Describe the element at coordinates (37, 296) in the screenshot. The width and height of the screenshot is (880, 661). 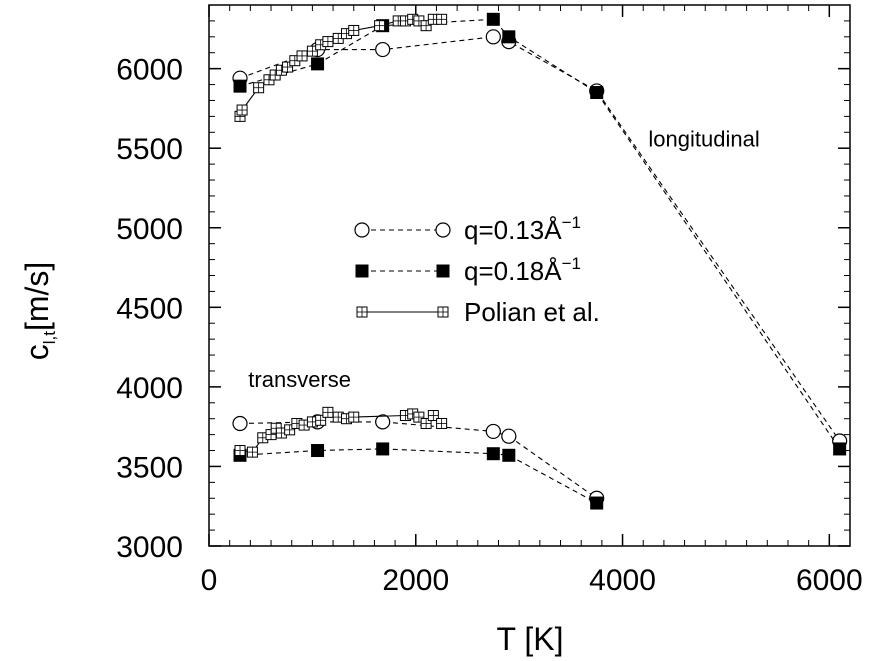
I see `y-axis-title-units: [m/s]` at that location.